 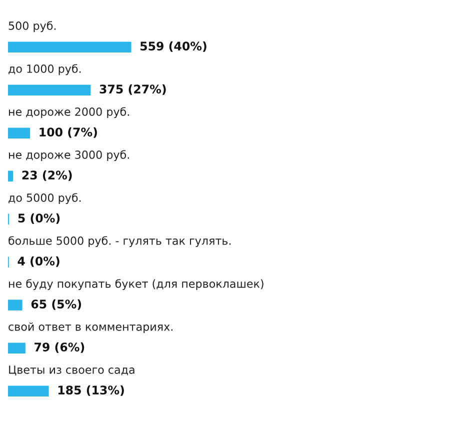 I want to click on y-tick-label: до 1000 руб., so click(x=44, y=70).